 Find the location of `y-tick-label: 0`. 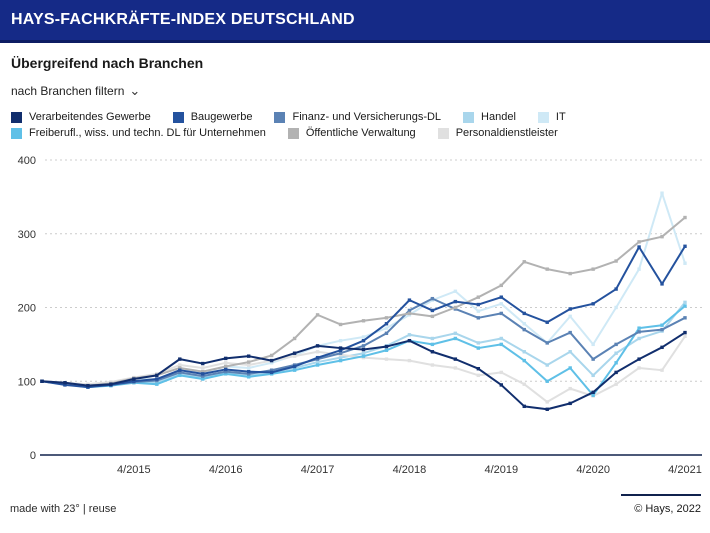

y-tick-label: 0 is located at coordinates (33, 456).